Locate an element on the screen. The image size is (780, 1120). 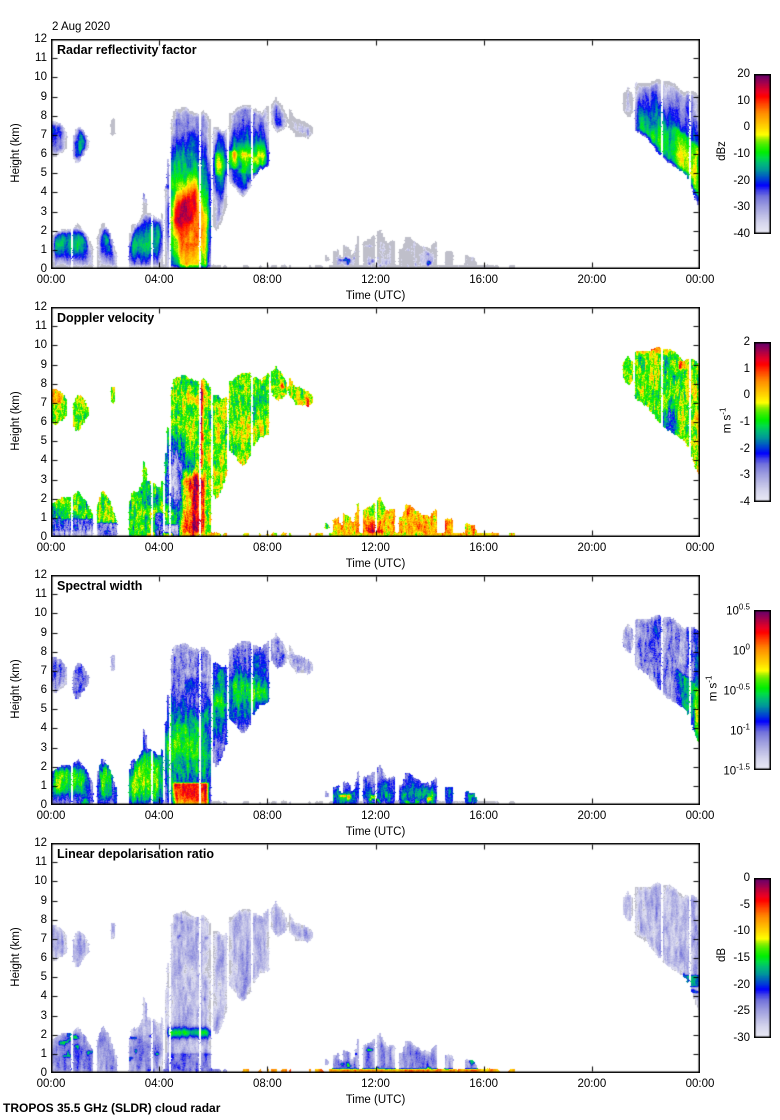
colorbar-tick-label: -1 is located at coordinates (744, 422).